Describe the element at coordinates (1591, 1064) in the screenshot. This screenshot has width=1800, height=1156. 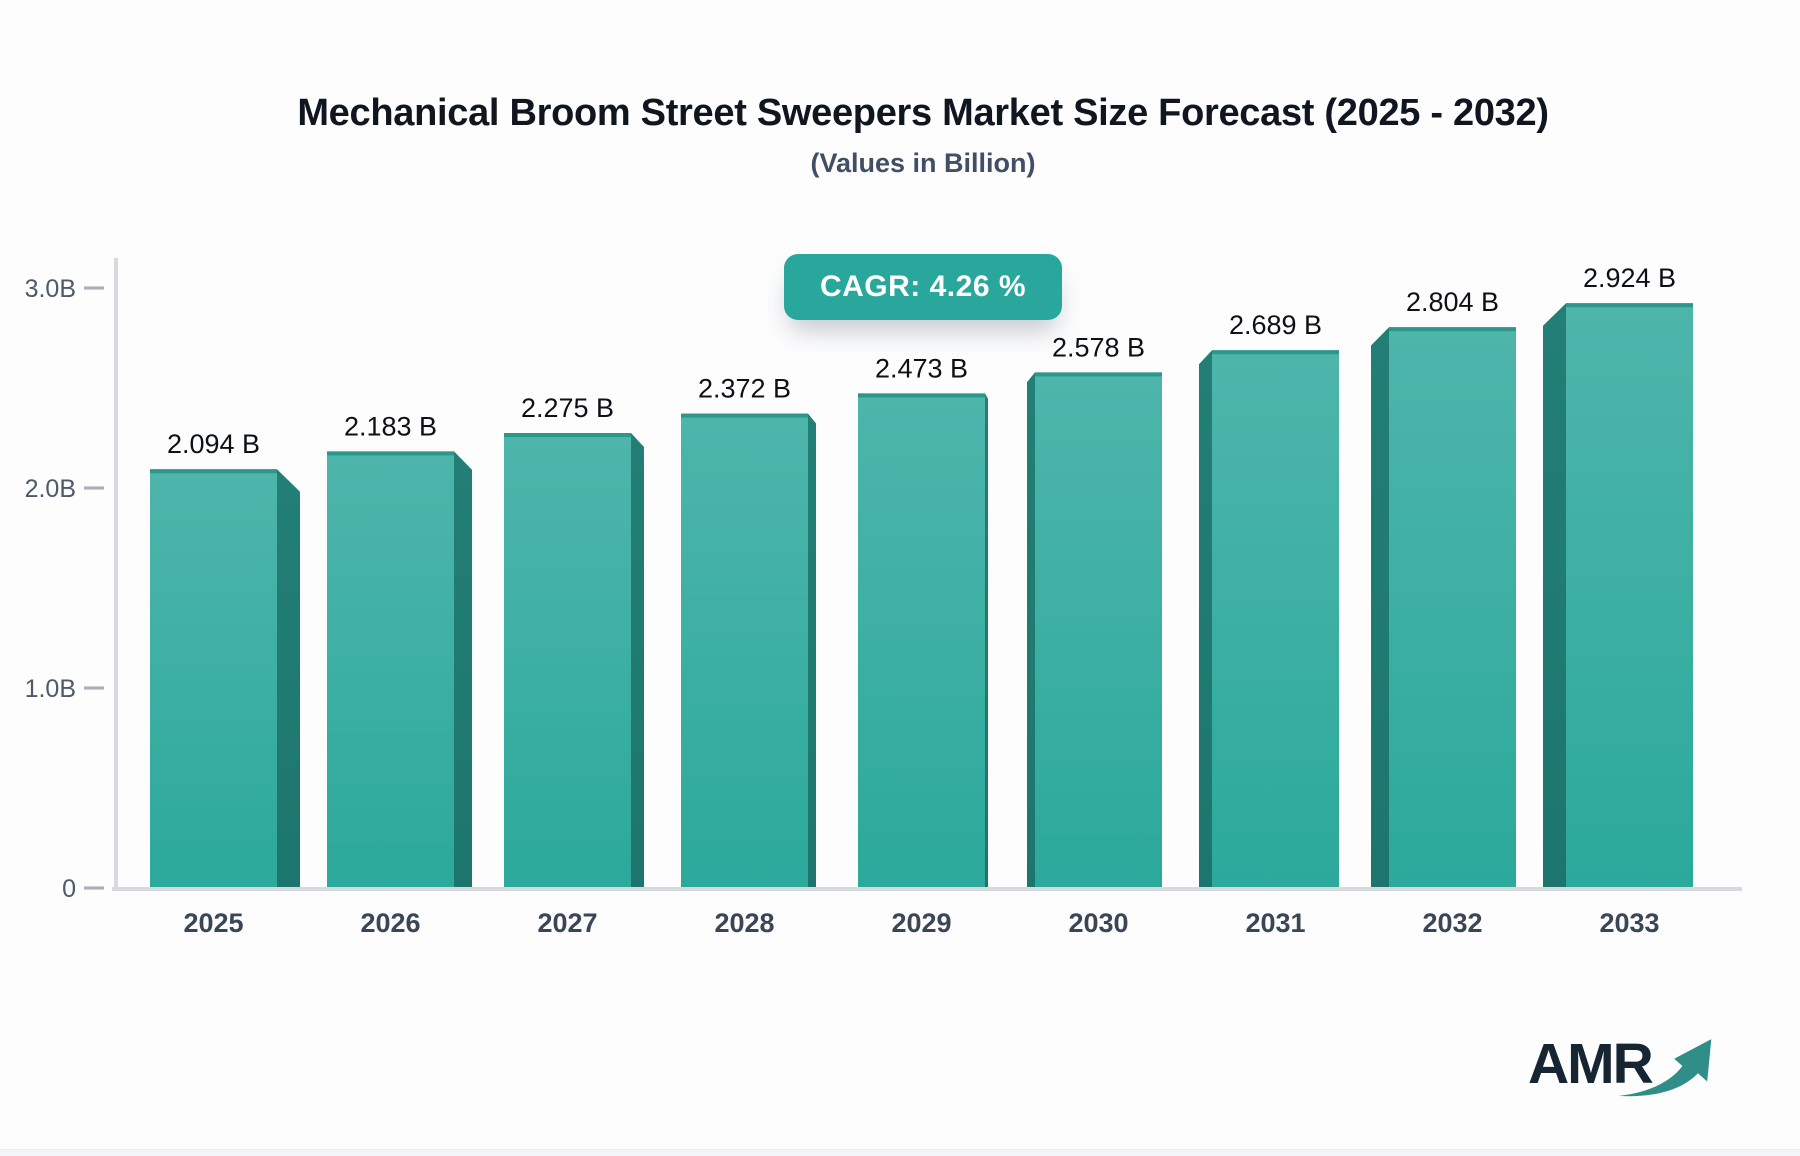
I see `amr-logo-text: AMR` at that location.